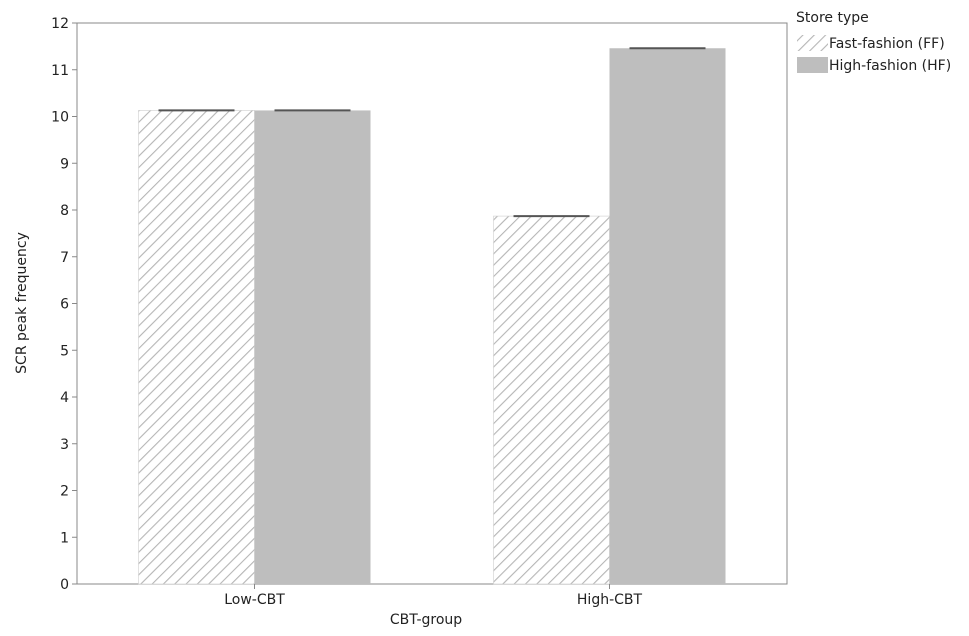 Image resolution: width=969 pixels, height=636 pixels. What do you see at coordinates (426, 620) in the screenshot?
I see `x-axis-title: CBT-group` at bounding box center [426, 620].